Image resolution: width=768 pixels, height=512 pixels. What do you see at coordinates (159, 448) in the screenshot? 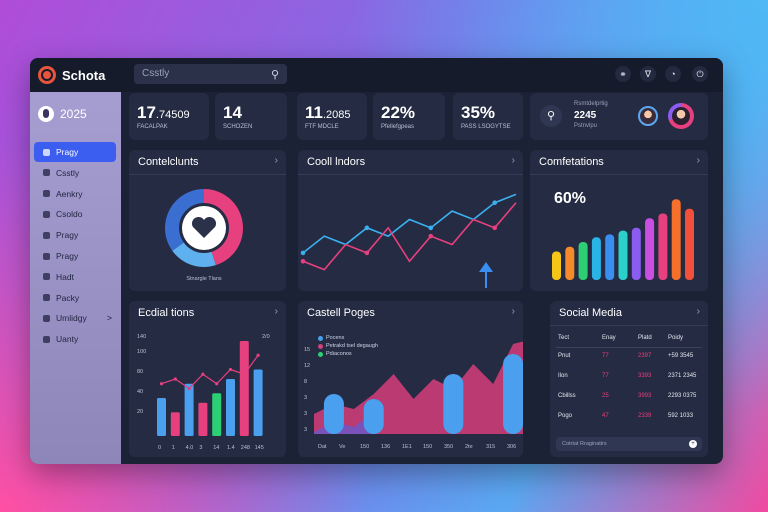
I see `hist-xlabel: 0` at bounding box center [159, 448].